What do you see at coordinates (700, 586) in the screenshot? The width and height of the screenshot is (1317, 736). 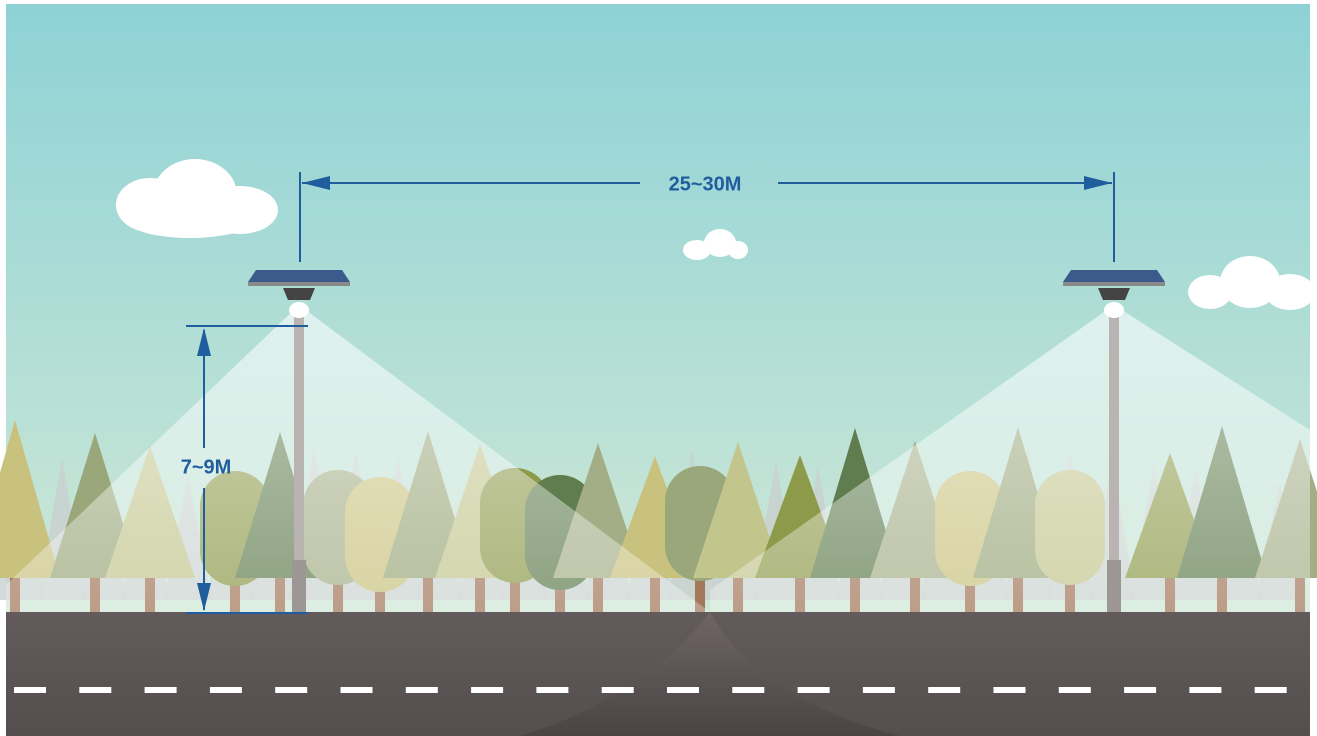 I see `tree-trunk` at bounding box center [700, 586].